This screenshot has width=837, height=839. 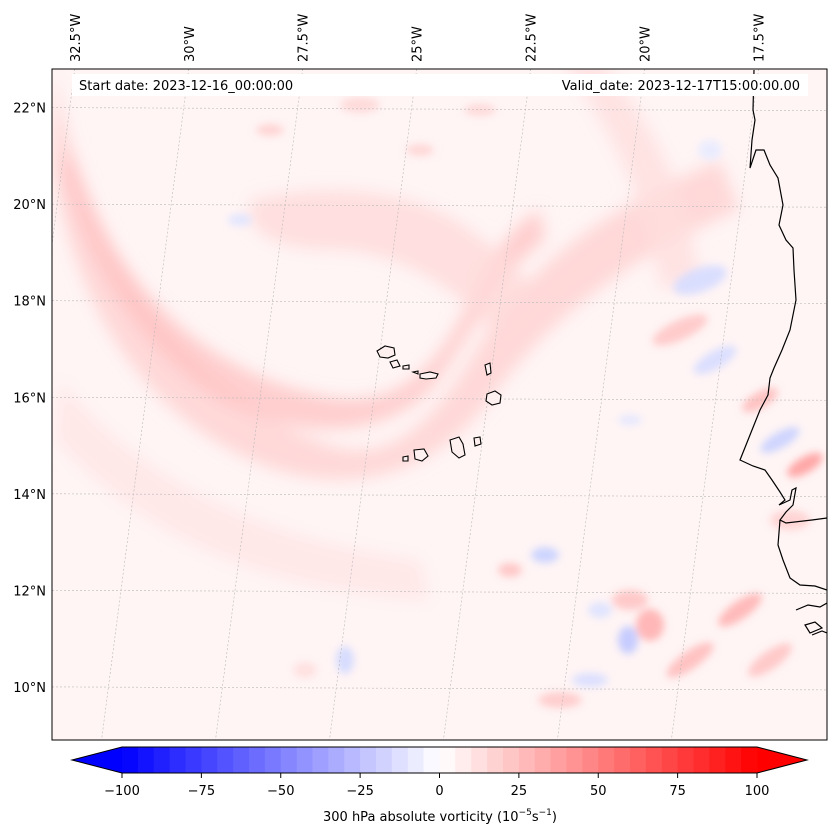 What do you see at coordinates (280, 791) in the screenshot?
I see `colorbar-tick-label: −50` at bounding box center [280, 791].